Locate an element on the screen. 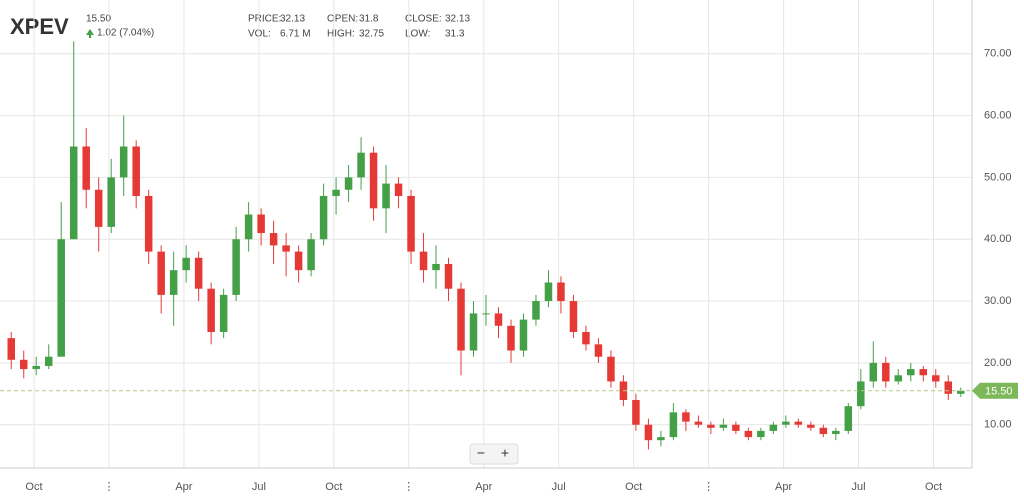 Image resolution: width=1024 pixels, height=500 pixels. last-price-tag is located at coordinates (995, 390).